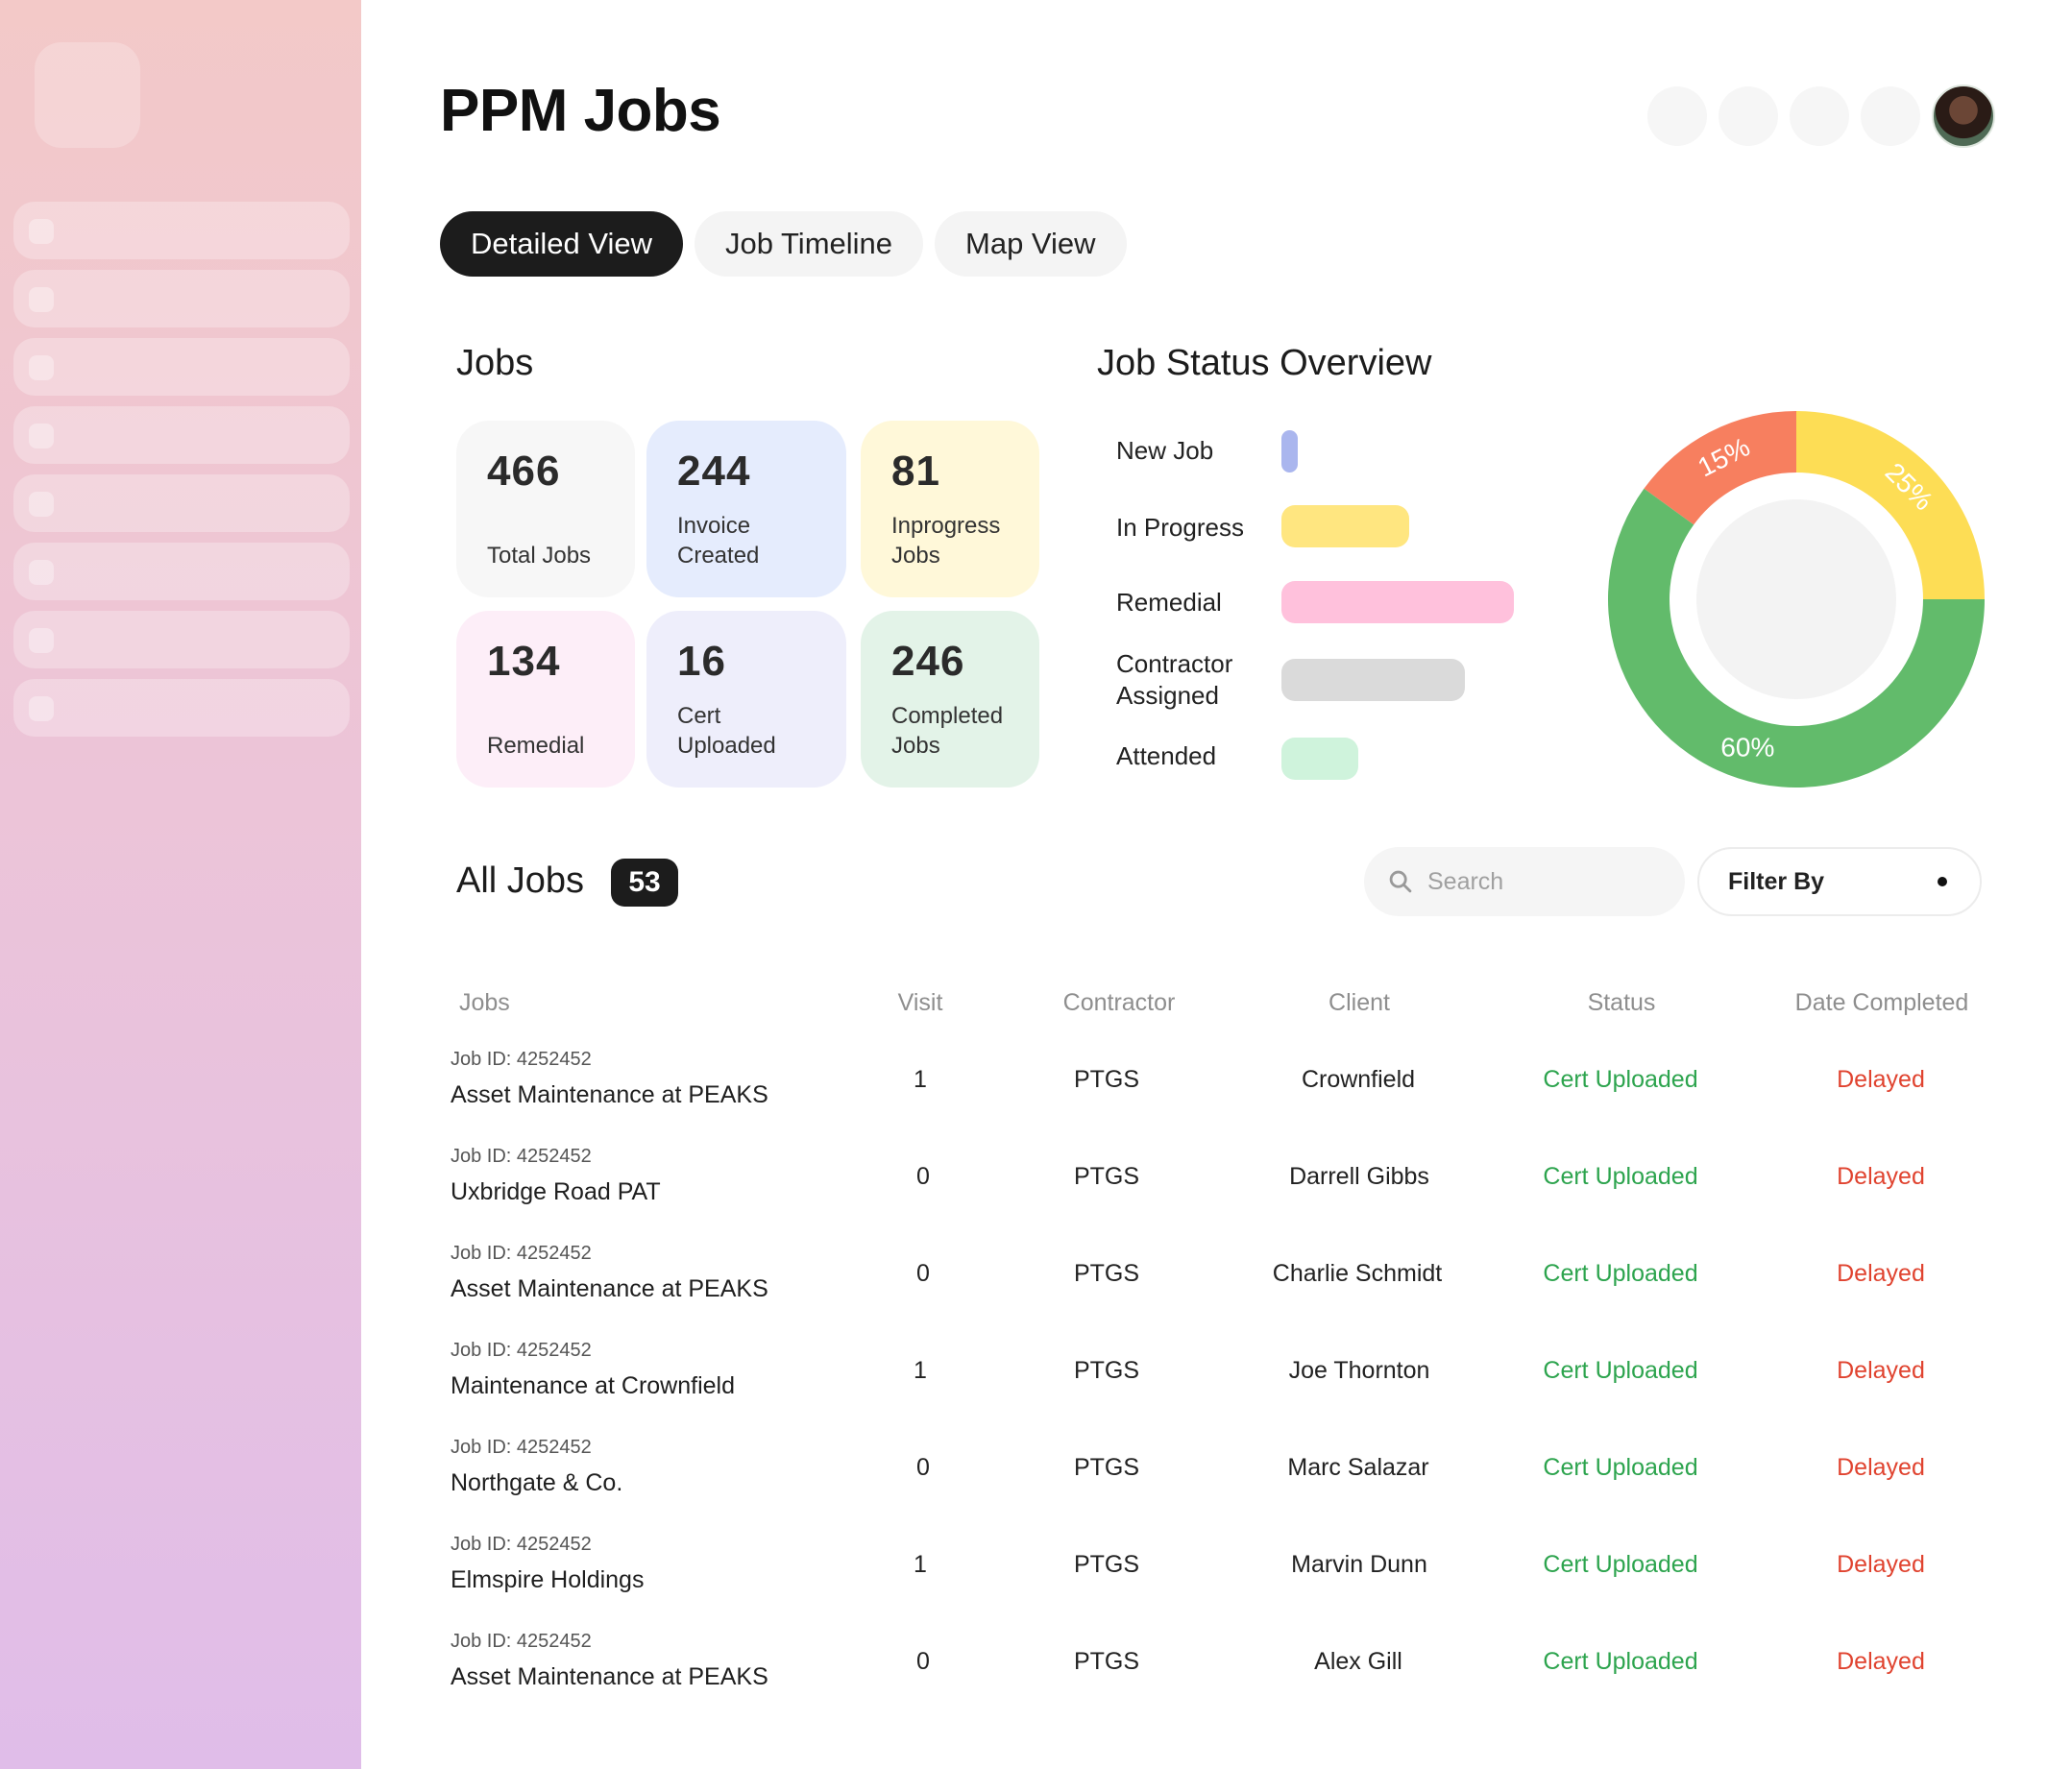 The width and height of the screenshot is (2072, 1769). I want to click on stat-value: 16, so click(701, 661).